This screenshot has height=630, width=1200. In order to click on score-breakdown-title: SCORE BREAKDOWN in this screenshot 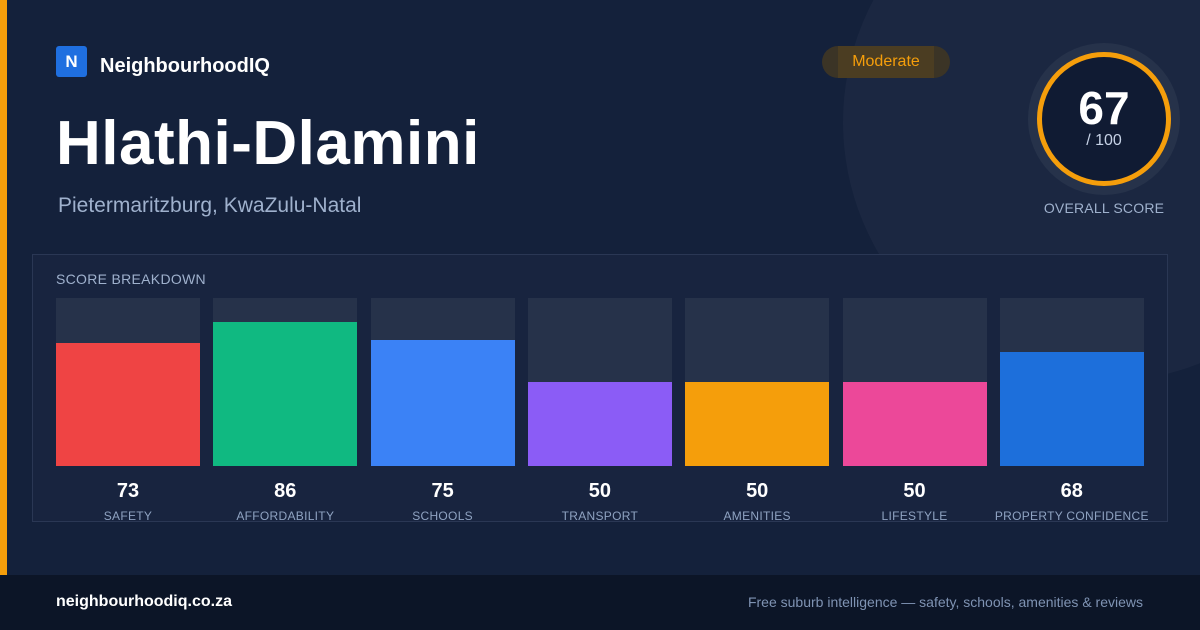, I will do `click(131, 279)`.